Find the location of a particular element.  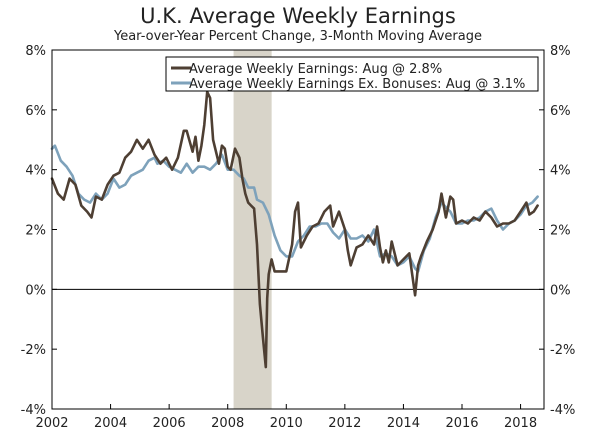

legend-box is located at coordinates (352, 74).